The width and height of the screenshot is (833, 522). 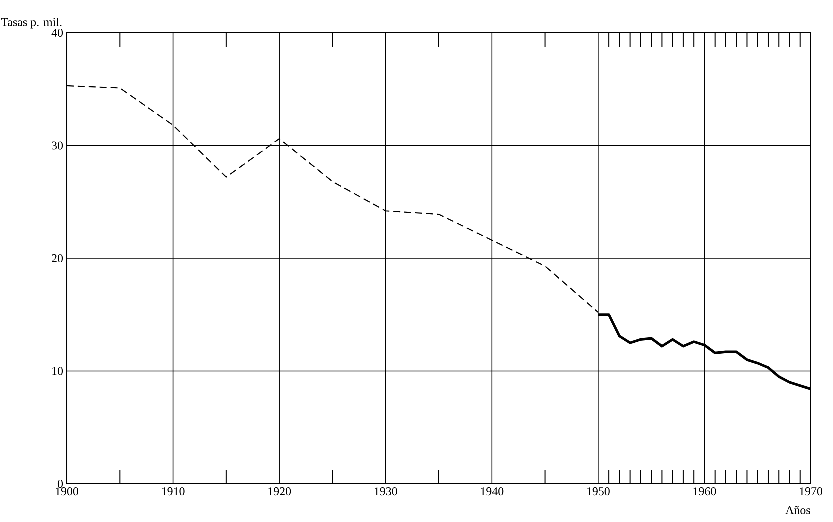 What do you see at coordinates (58, 258) in the screenshot?
I see `y-tick-label: 20` at bounding box center [58, 258].